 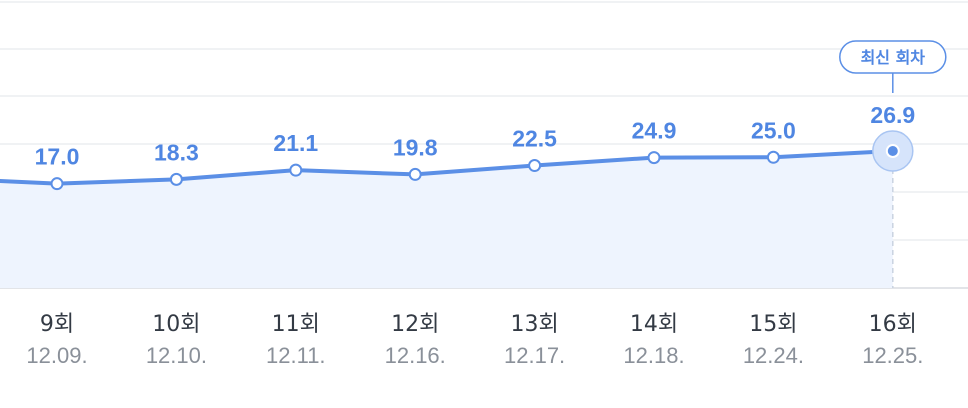 I want to click on value-label: 17.0, so click(x=57, y=157).